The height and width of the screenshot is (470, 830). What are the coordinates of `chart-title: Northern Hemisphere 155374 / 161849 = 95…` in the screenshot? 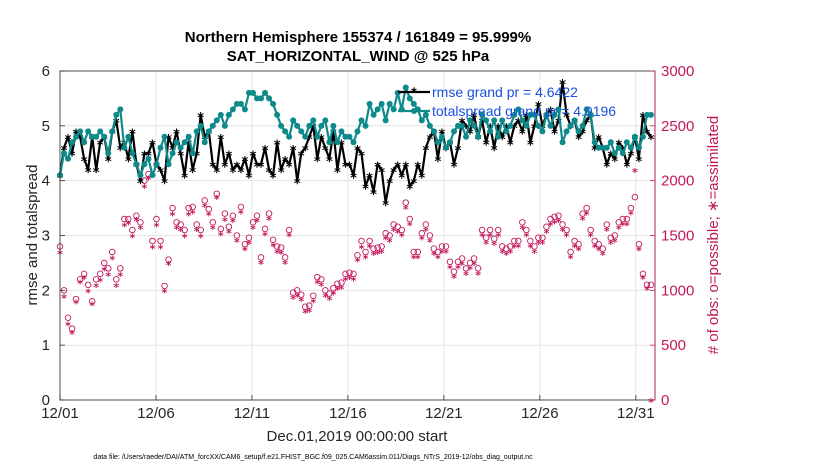 It's located at (358, 37).